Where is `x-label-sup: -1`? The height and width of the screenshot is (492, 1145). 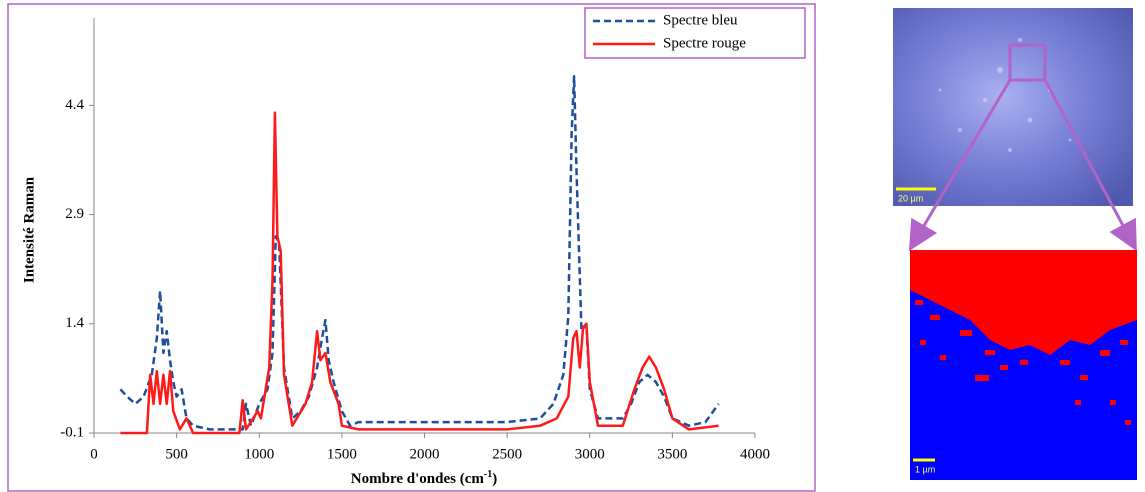
x-label-sup: -1 is located at coordinates (488, 474).